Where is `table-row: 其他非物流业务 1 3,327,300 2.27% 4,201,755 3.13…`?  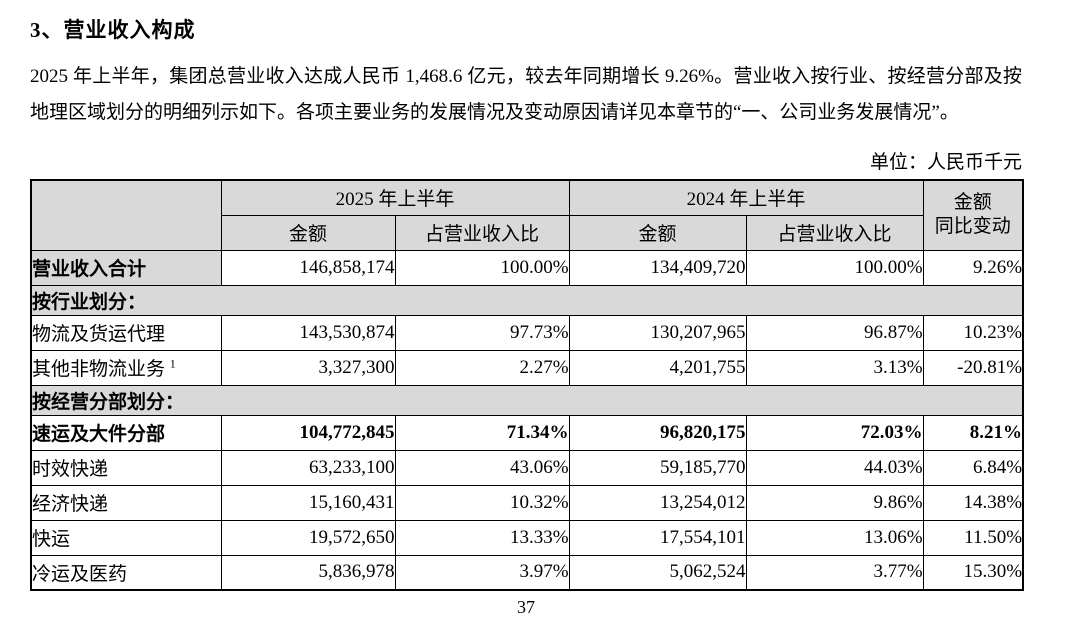 table-row: 其他非物流业务 1 3,327,300 2.27% 4,201,755 3.13… is located at coordinates (527, 367).